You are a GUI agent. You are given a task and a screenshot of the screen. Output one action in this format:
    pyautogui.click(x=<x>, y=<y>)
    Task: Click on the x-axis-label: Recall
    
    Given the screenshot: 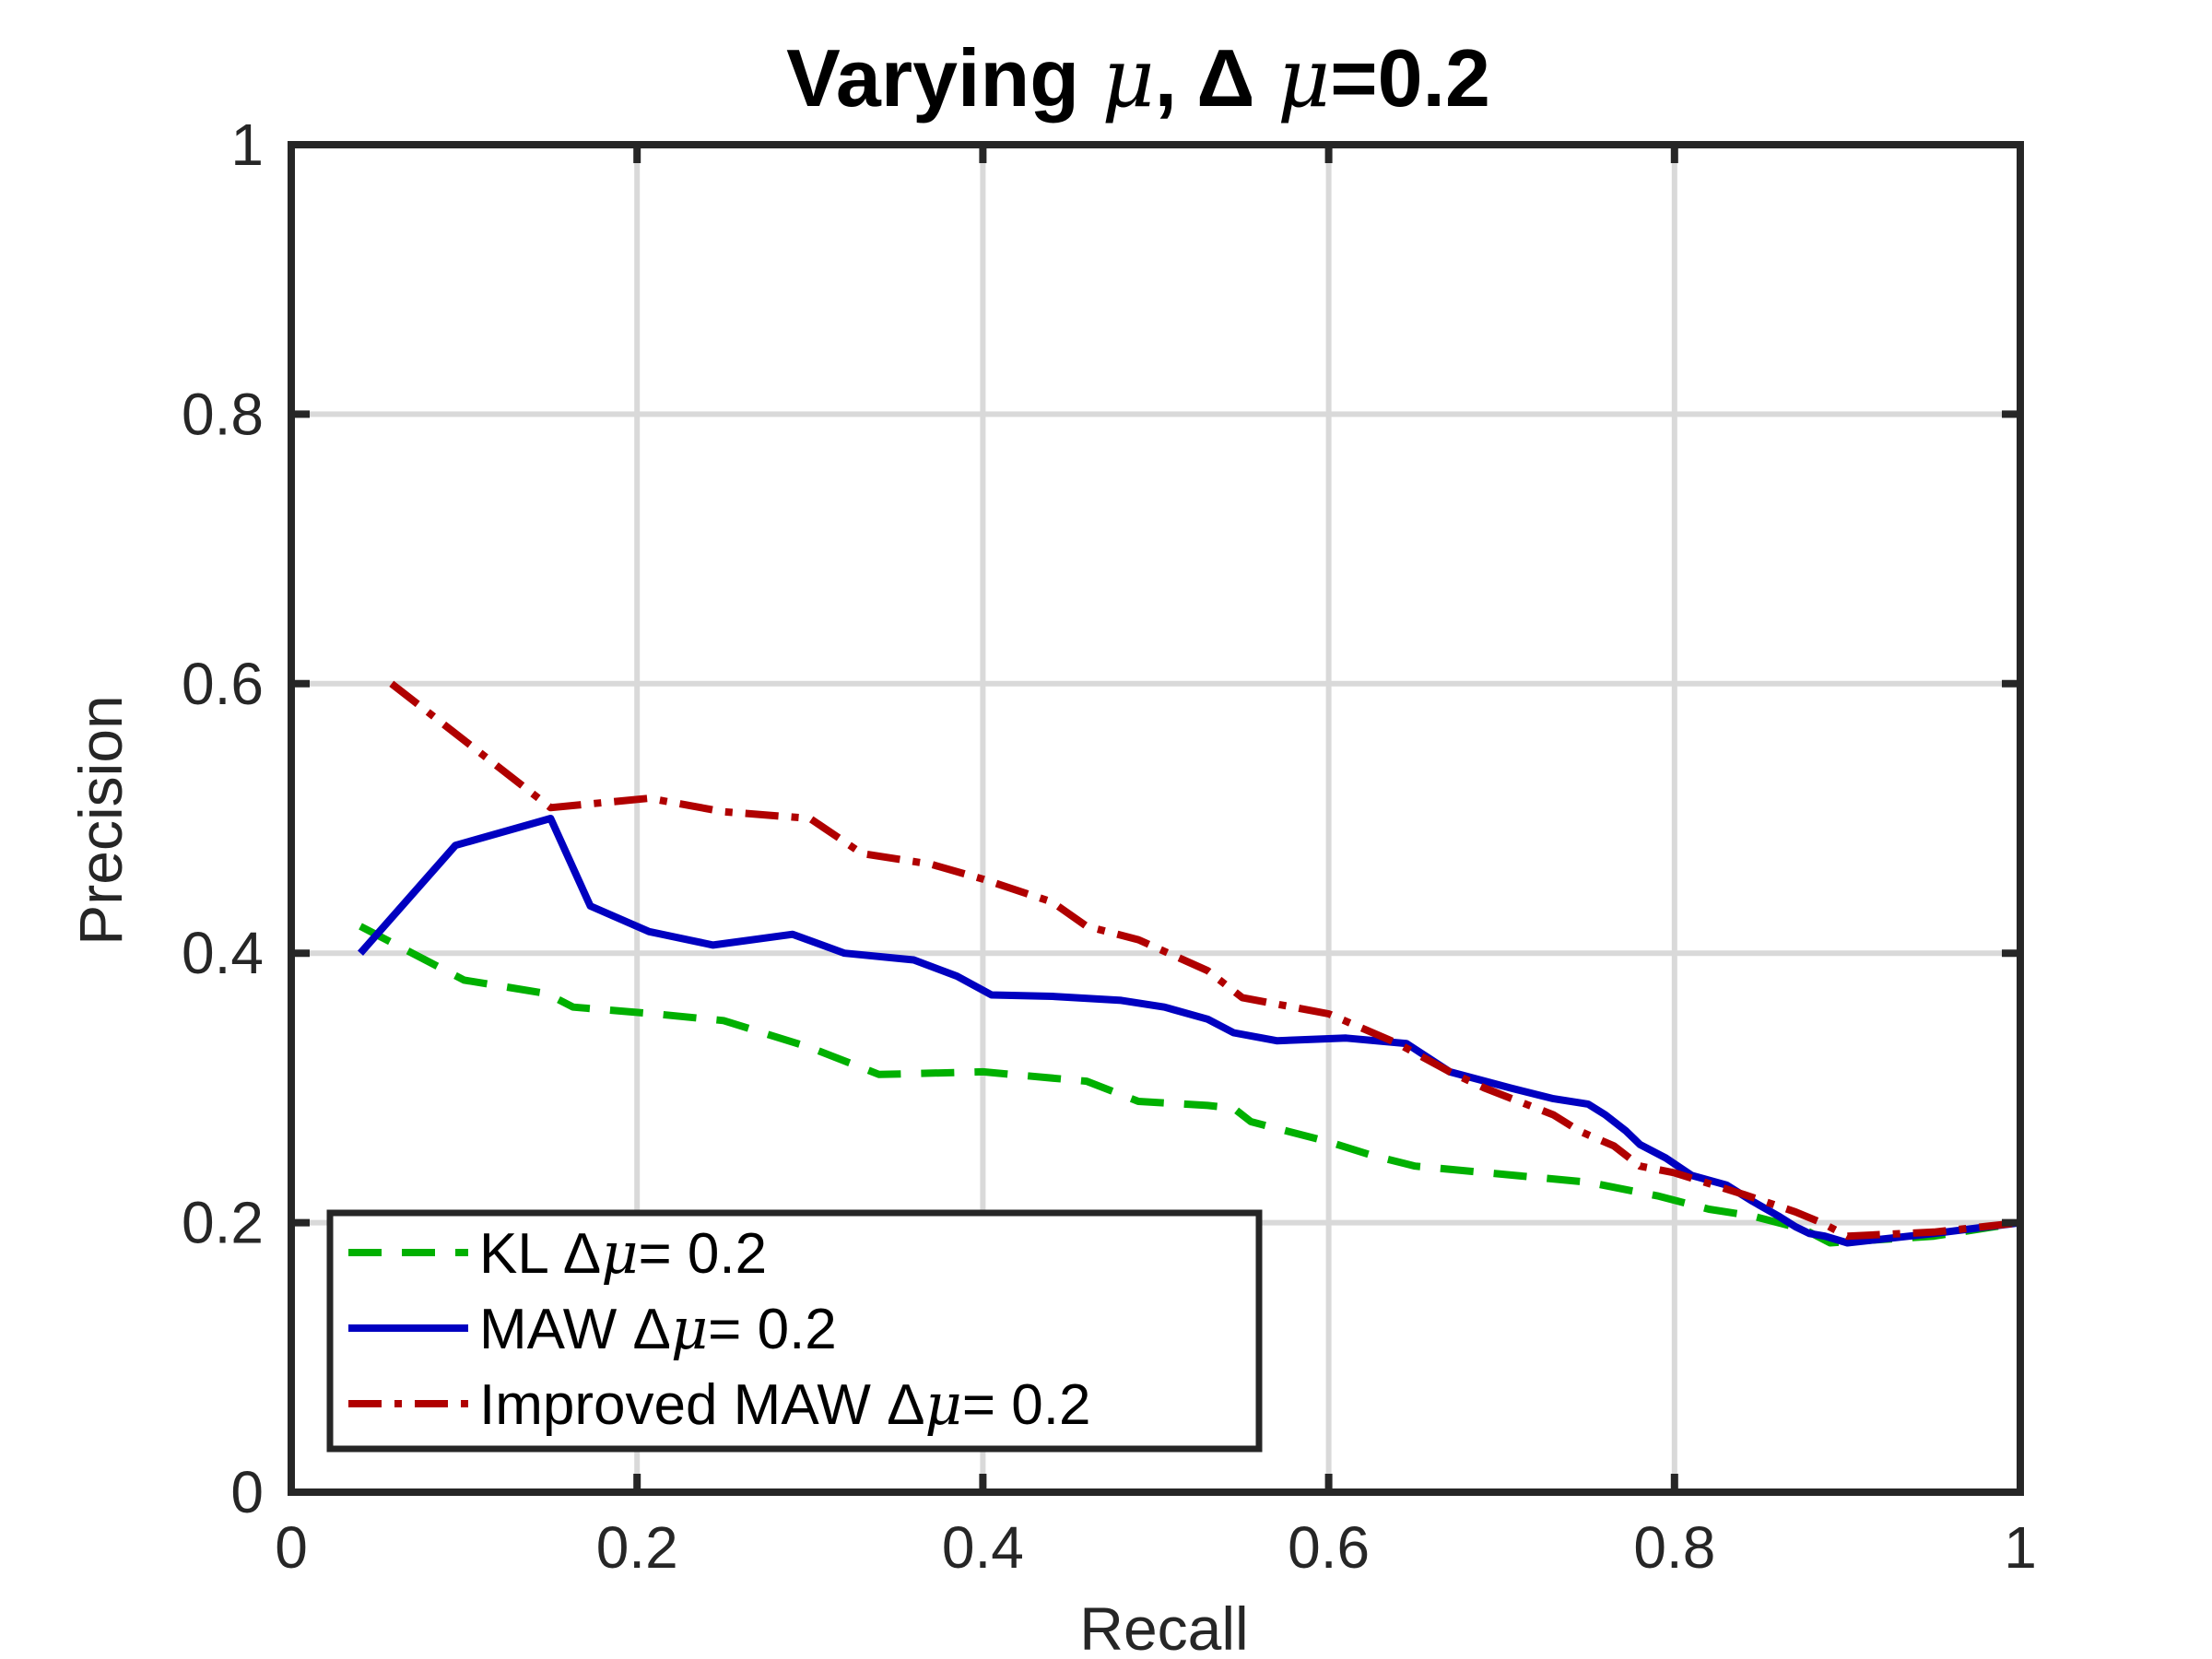 What is the action you would take?
    pyautogui.click(x=1163, y=1626)
    